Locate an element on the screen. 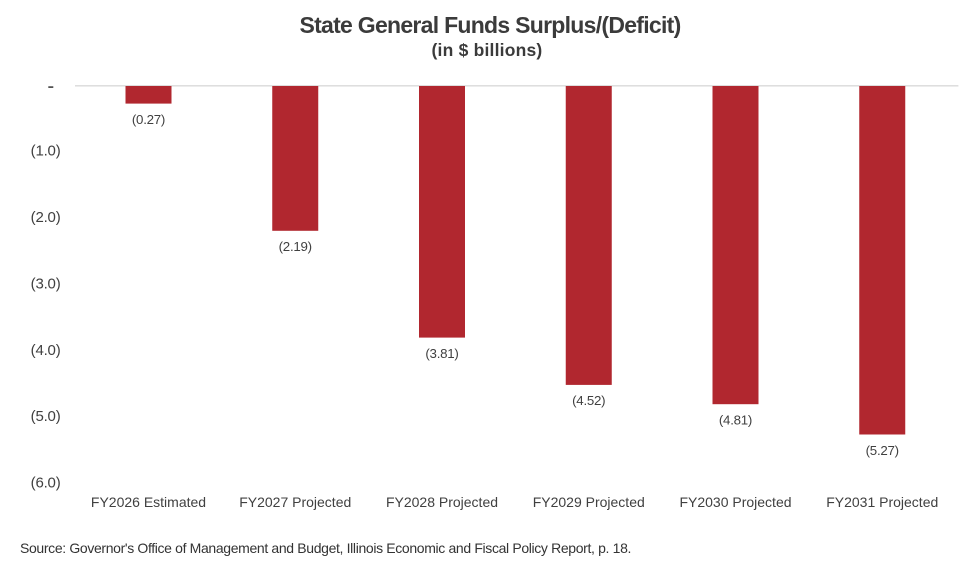 Image resolution: width=975 pixels, height=582 pixels. svg-text: FY2028 Projected is located at coordinates (442, 502).